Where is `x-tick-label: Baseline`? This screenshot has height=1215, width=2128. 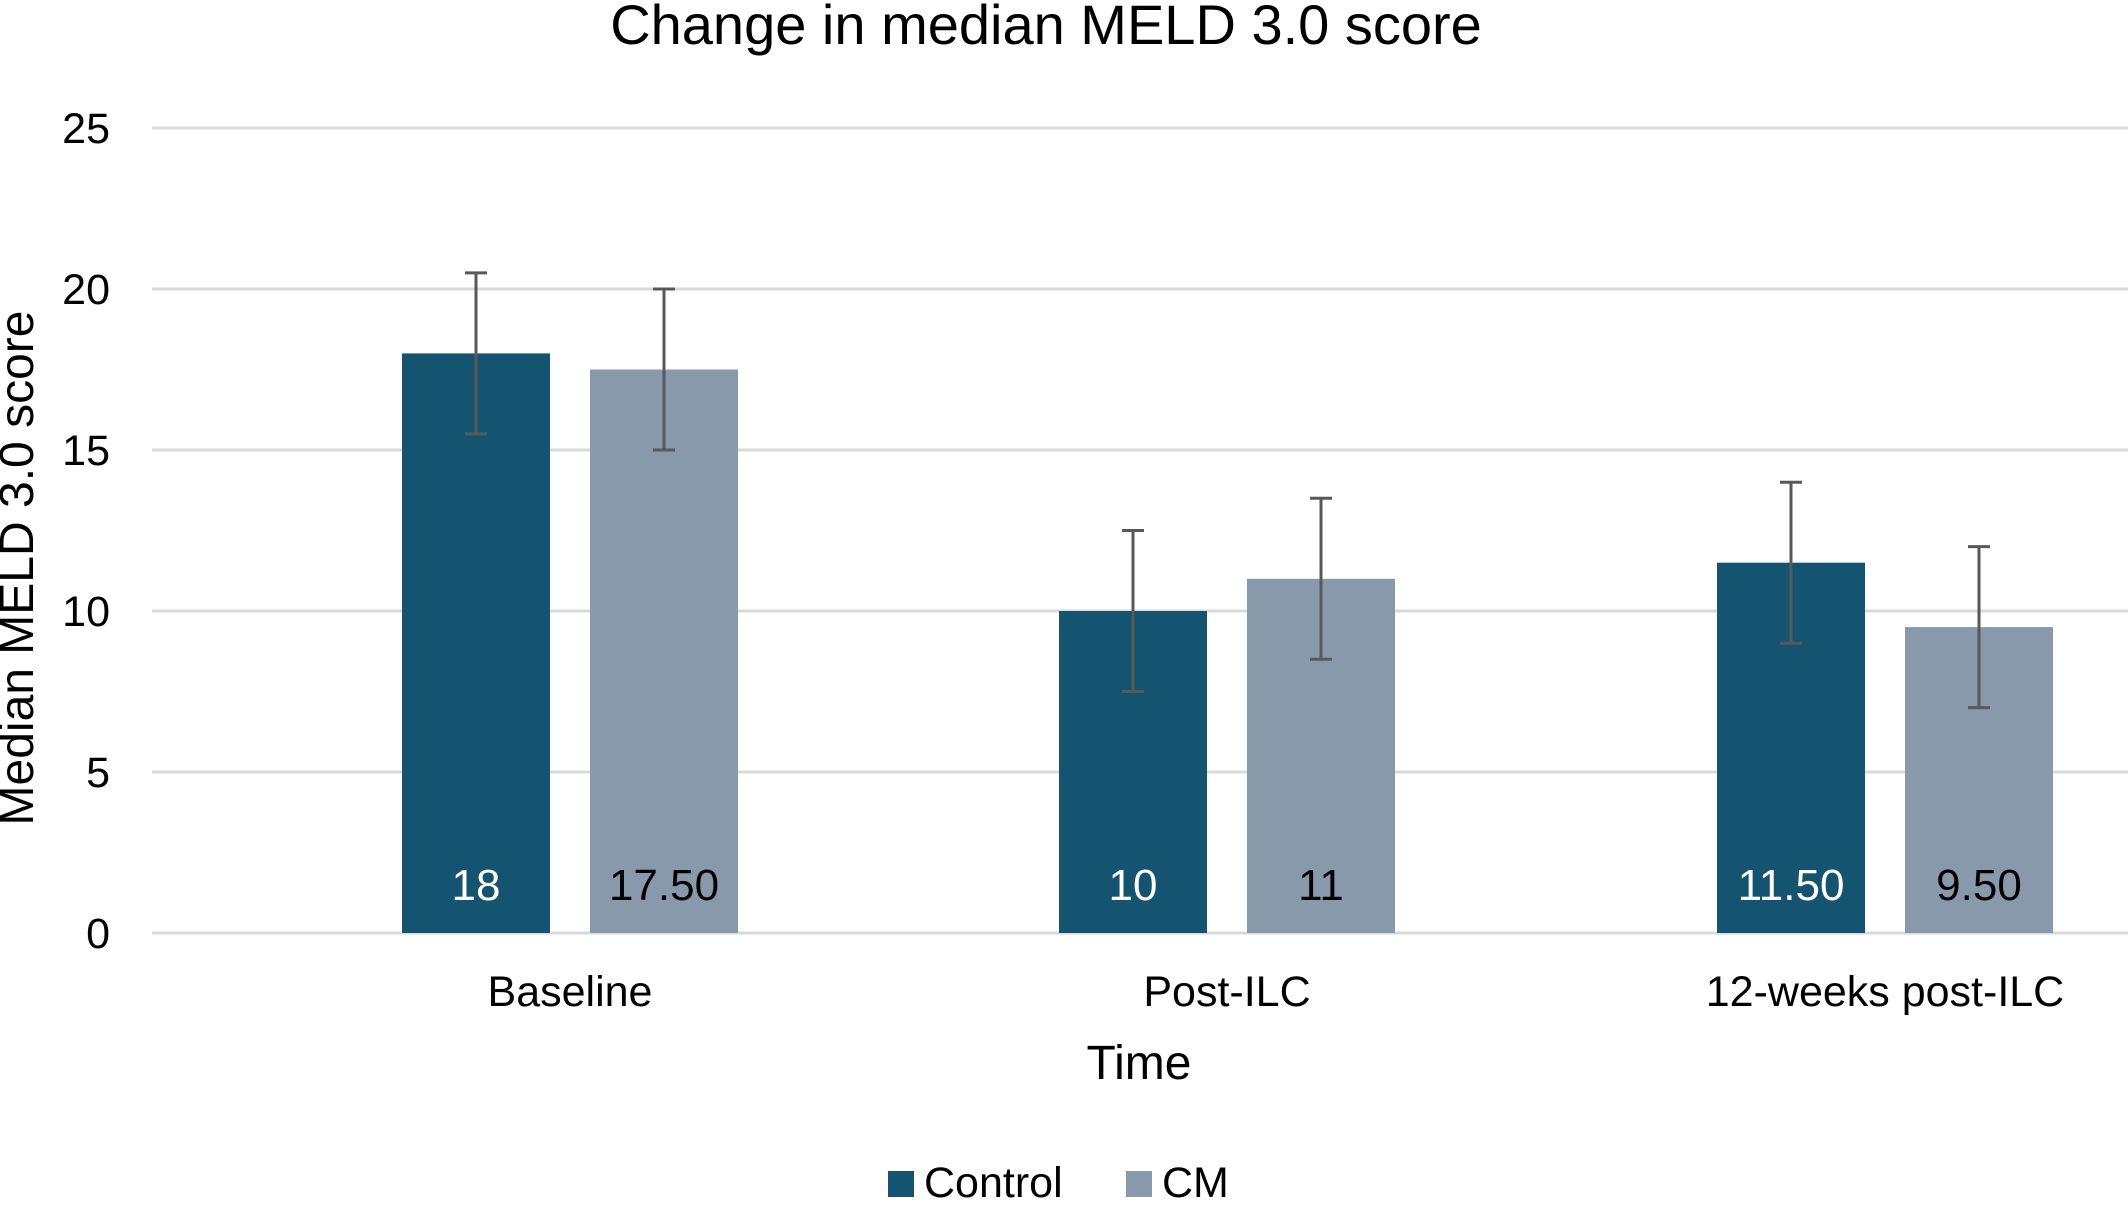
x-tick-label: Baseline is located at coordinates (570, 992).